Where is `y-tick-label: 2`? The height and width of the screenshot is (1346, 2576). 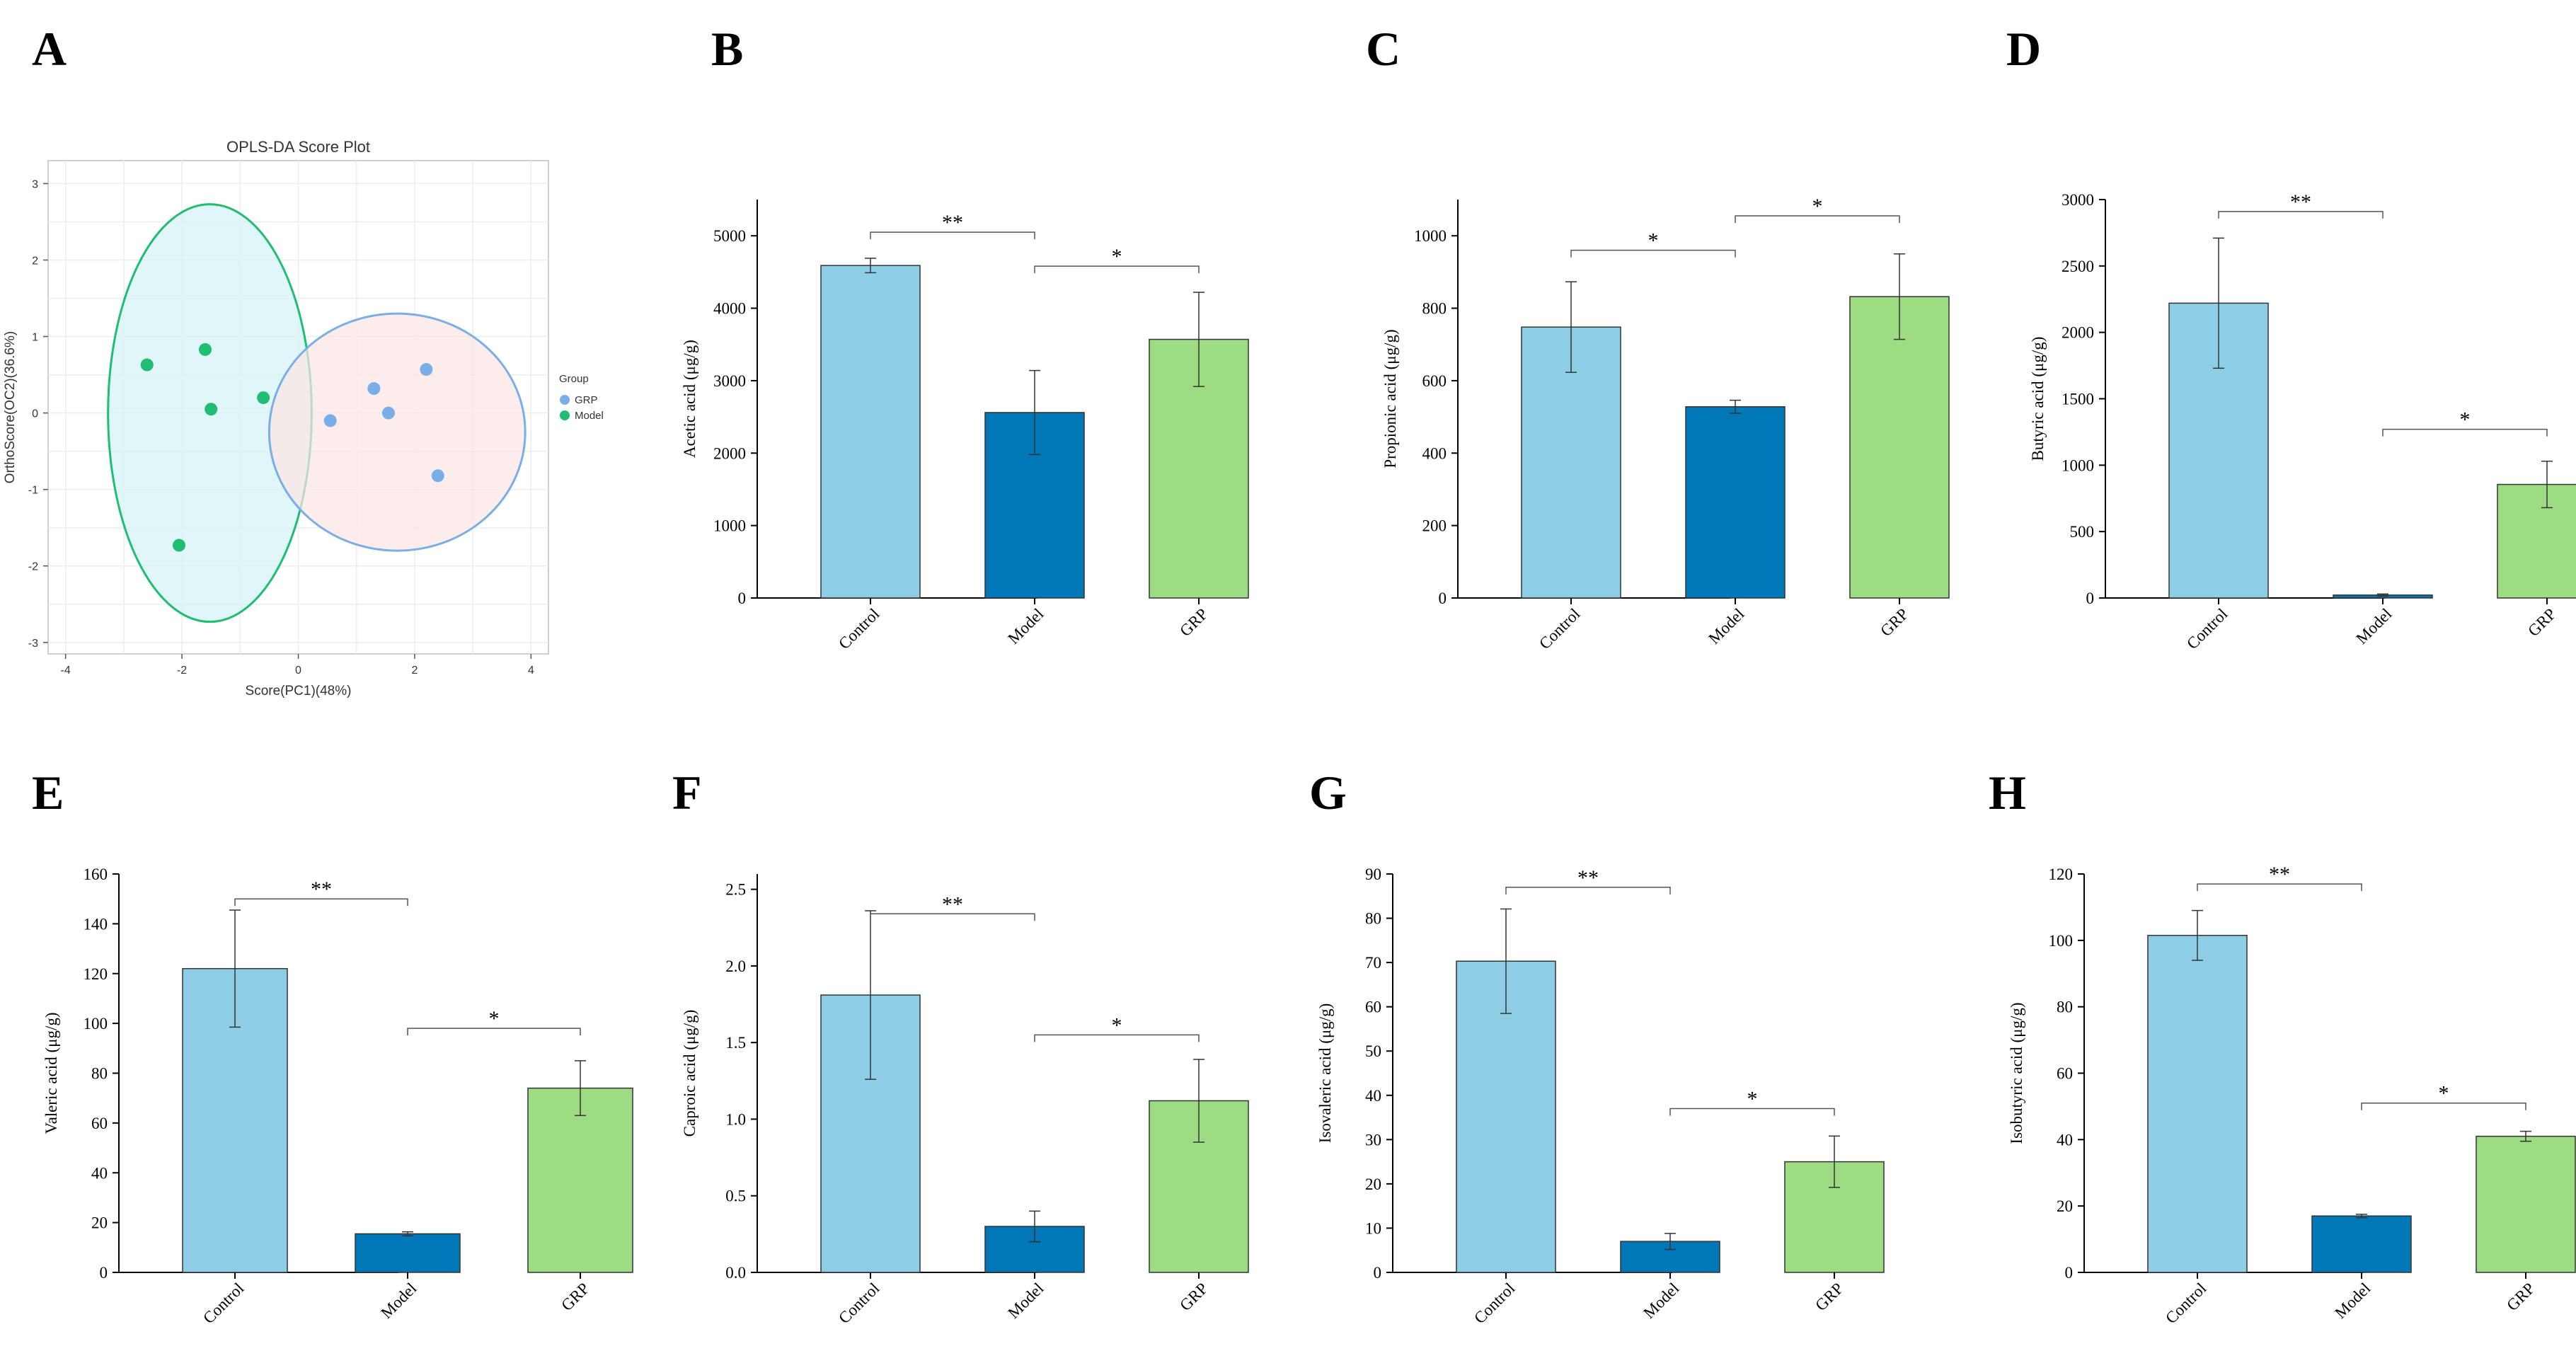 y-tick-label: 2 is located at coordinates (35, 261).